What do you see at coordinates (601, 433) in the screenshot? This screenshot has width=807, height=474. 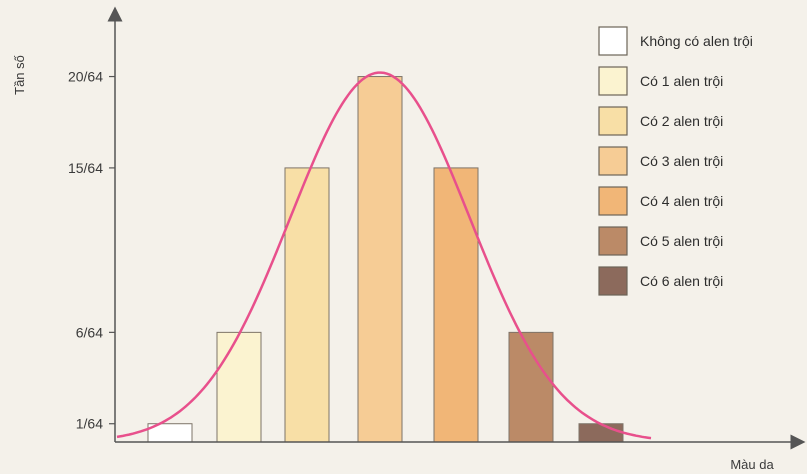 I see `bar-6-alen-troi` at bounding box center [601, 433].